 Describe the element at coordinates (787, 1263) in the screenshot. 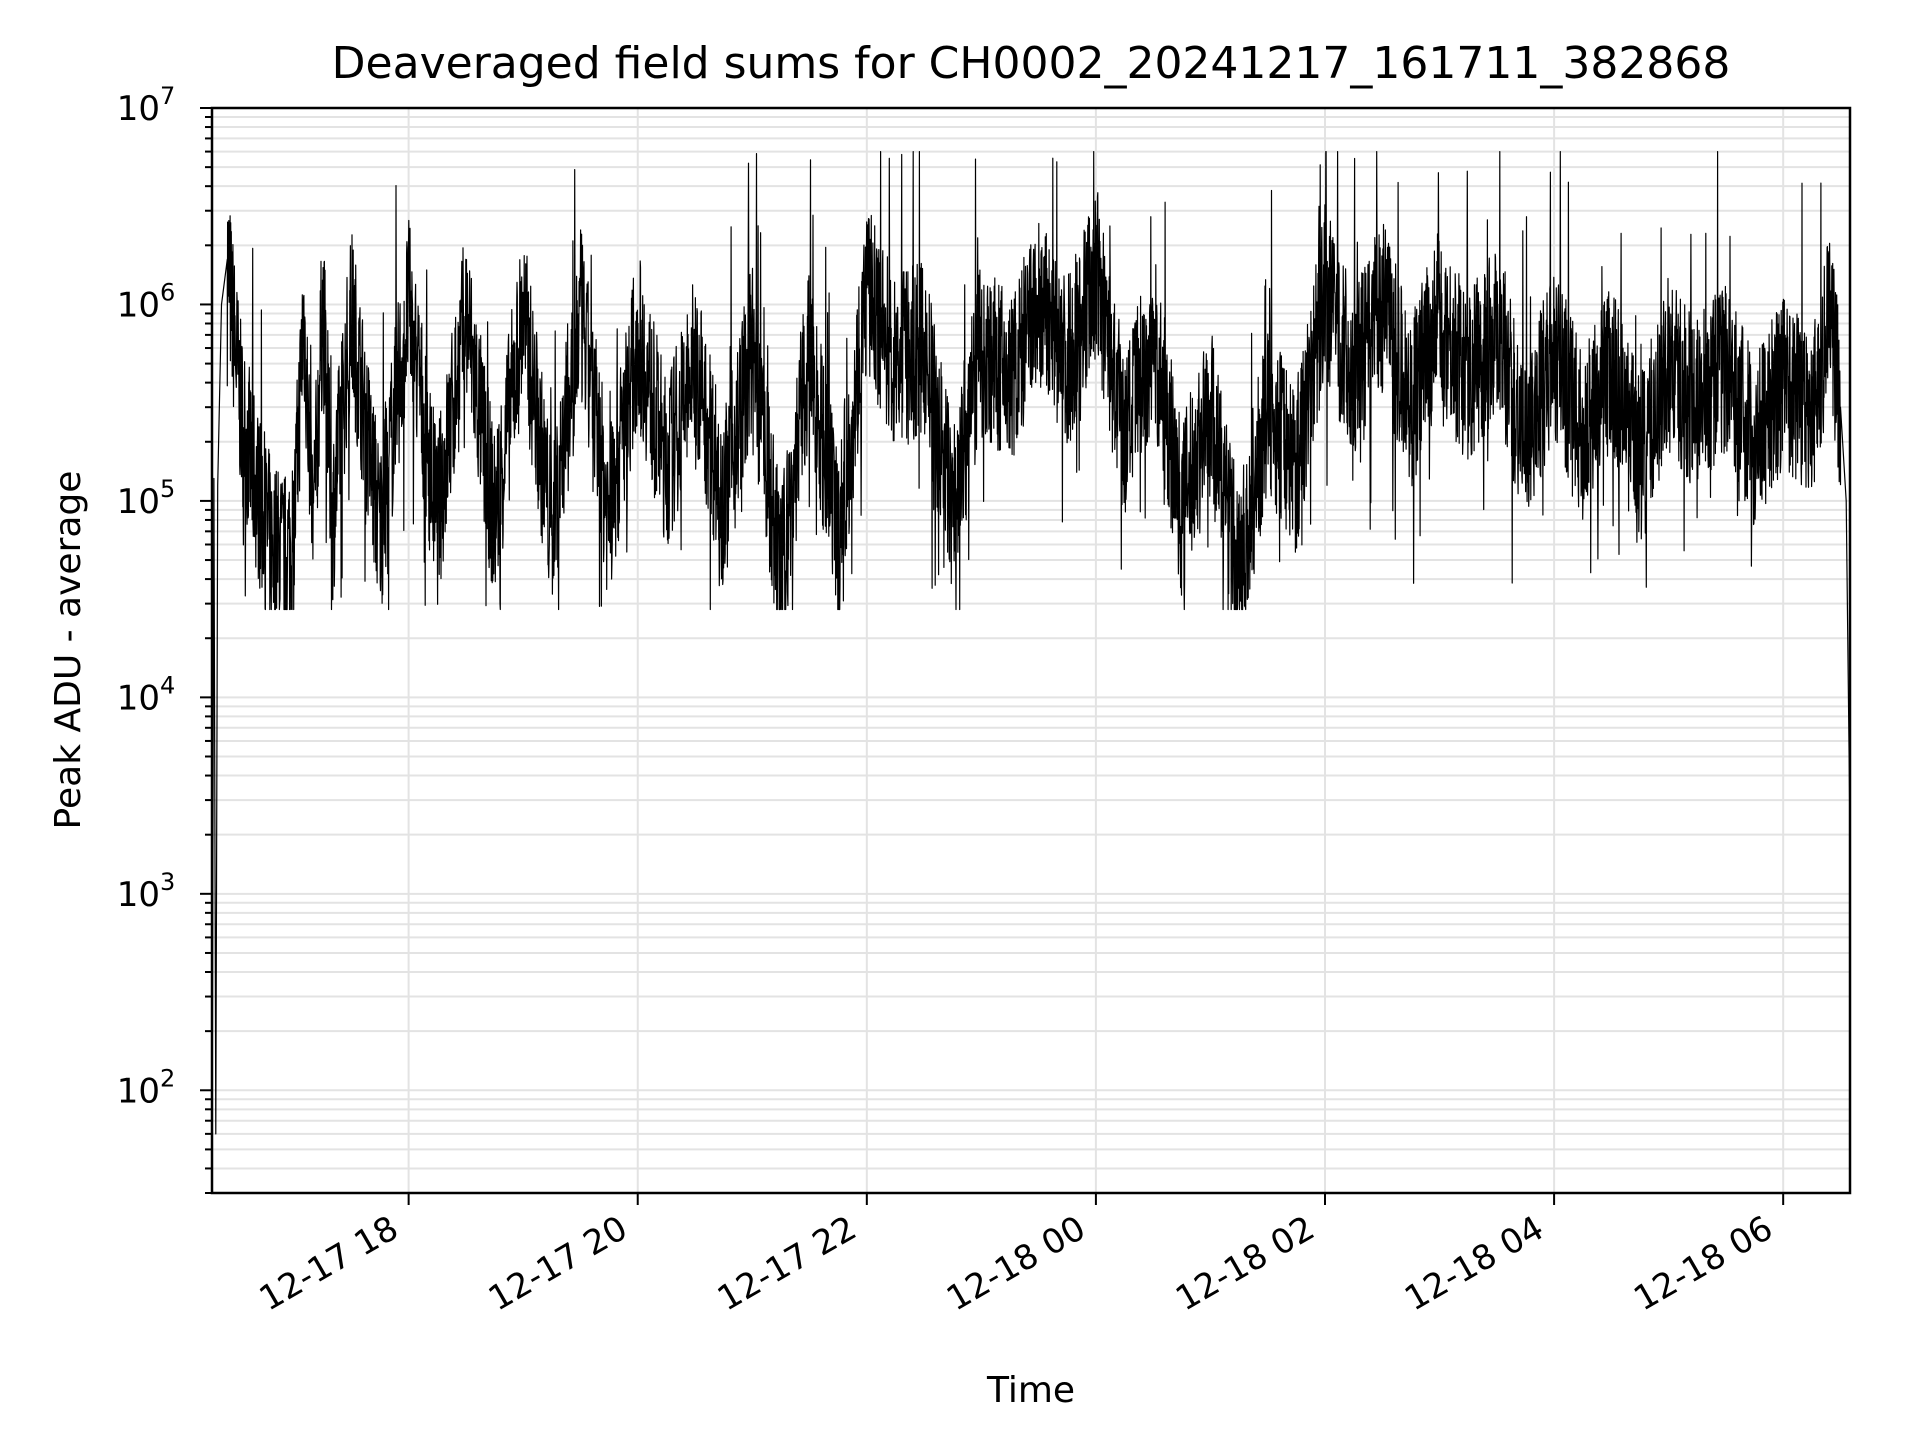

I see `x-tick-label: 12-17 22` at that location.